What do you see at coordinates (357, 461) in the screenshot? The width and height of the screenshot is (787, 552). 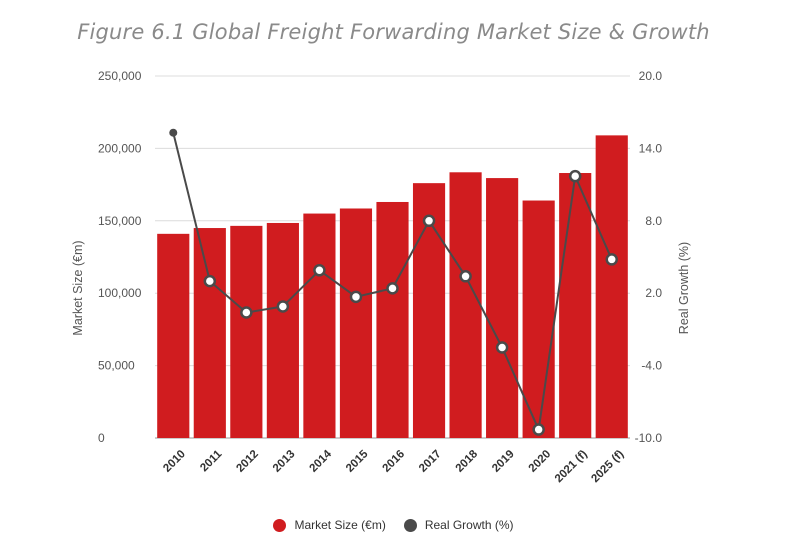 I see `x-tick-label: 2015` at bounding box center [357, 461].